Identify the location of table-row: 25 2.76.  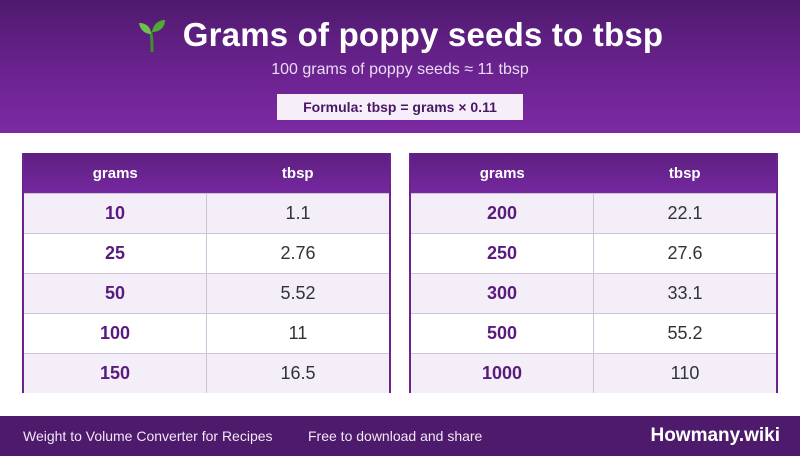
(206, 253).